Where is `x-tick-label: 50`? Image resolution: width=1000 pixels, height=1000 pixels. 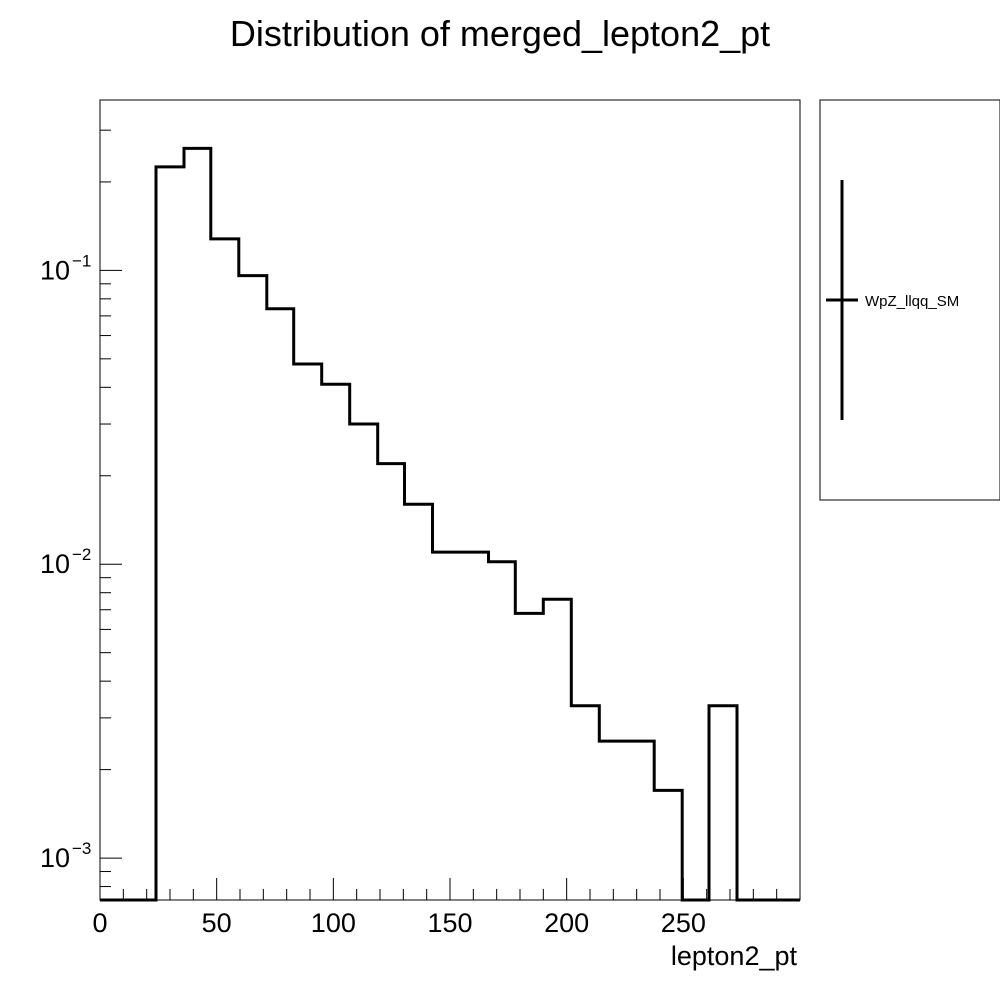
x-tick-label: 50 is located at coordinates (217, 923).